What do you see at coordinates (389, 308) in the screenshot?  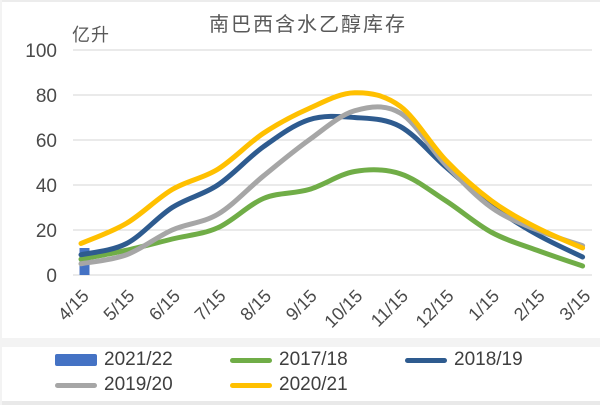 I see `x-tick-label-11-15: 11/15` at bounding box center [389, 308].